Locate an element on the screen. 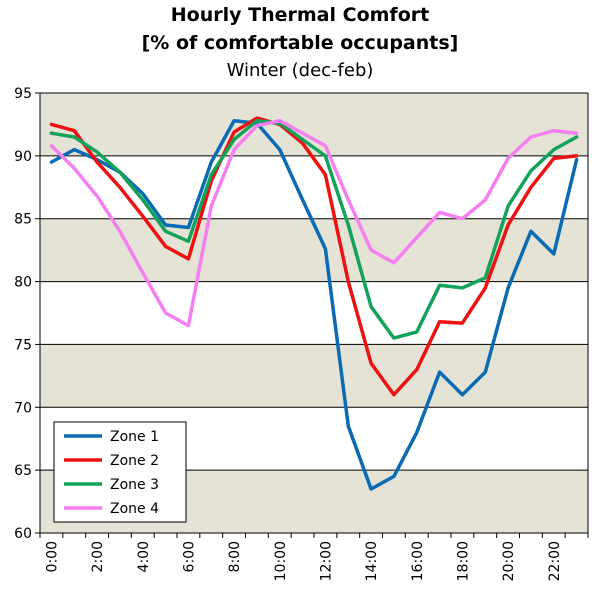 This screenshot has width=600, height=600. x-tick-label: 6:00 is located at coordinates (189, 556).